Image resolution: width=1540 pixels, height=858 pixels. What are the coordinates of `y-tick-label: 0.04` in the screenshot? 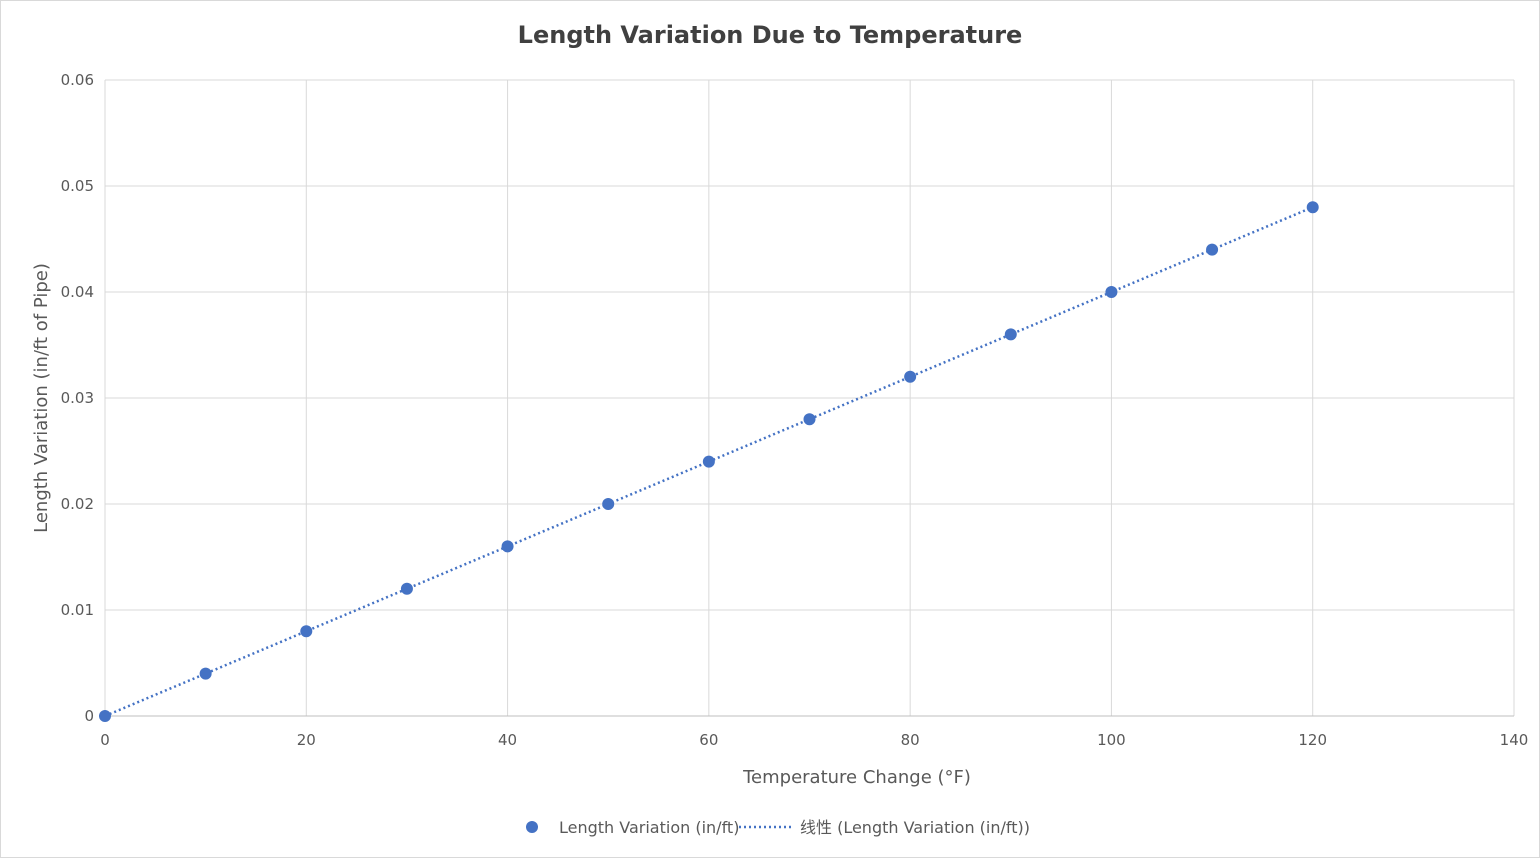 It's located at (77, 292).